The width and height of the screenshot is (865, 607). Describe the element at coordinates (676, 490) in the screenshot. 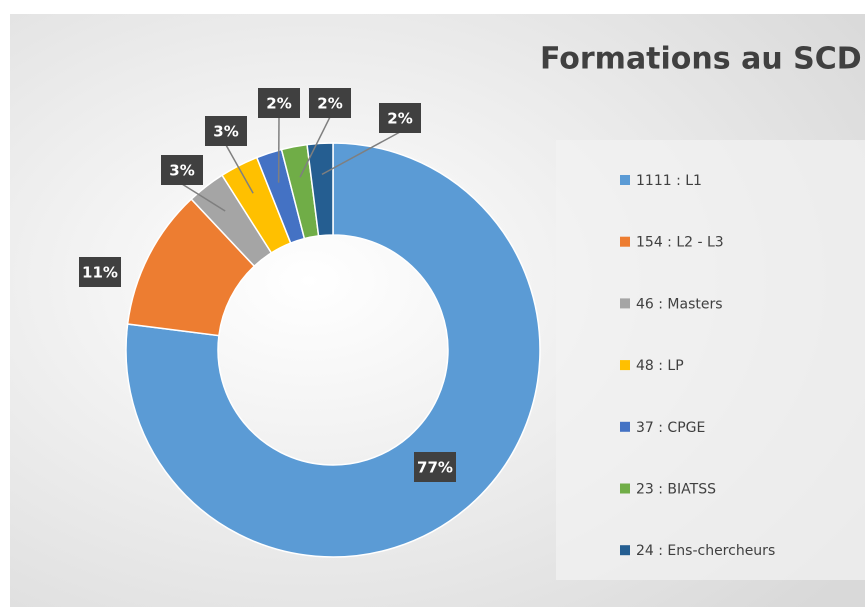

I see `legend-label: 23 : BIATSS` at that location.